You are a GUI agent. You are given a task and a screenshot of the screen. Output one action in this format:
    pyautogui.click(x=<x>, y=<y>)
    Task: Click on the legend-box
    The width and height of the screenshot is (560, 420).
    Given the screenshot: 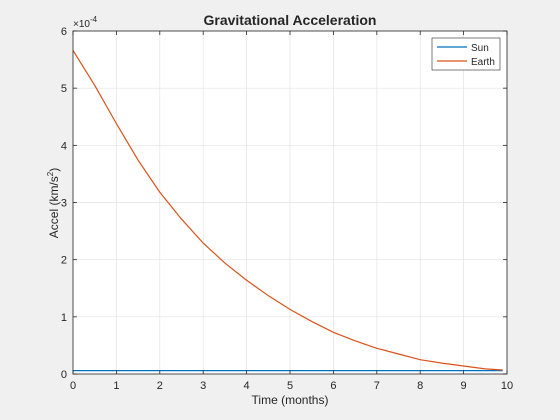 What is the action you would take?
    pyautogui.click(x=466, y=54)
    